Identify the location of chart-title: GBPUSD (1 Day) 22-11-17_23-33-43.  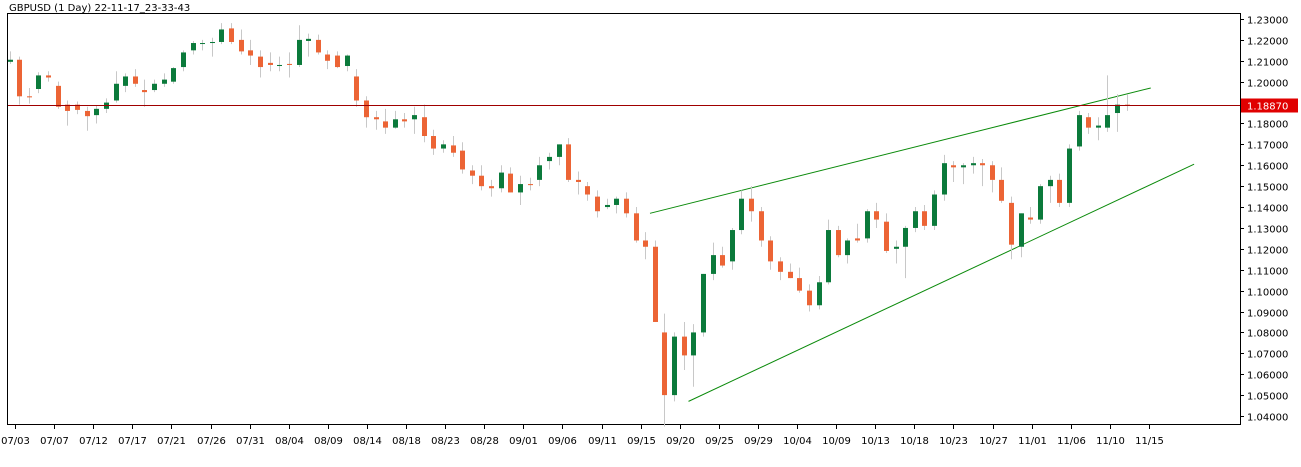
(99, 8).